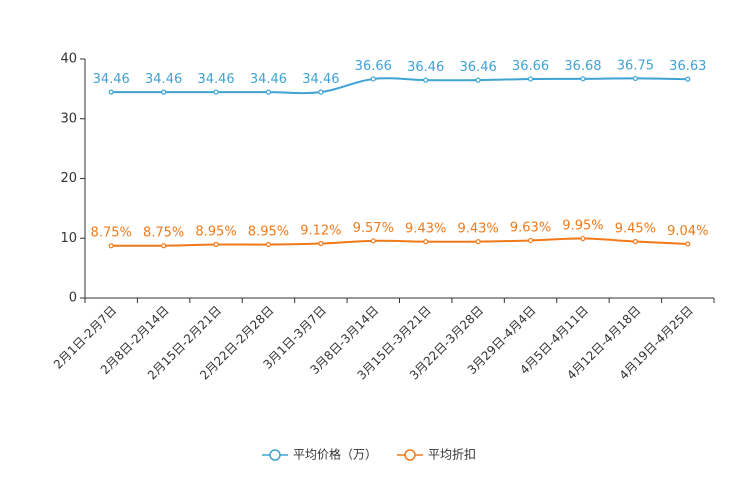 This screenshot has height=496, width=744. I want to click on legend-item-label: 平均折扣, so click(452, 454).